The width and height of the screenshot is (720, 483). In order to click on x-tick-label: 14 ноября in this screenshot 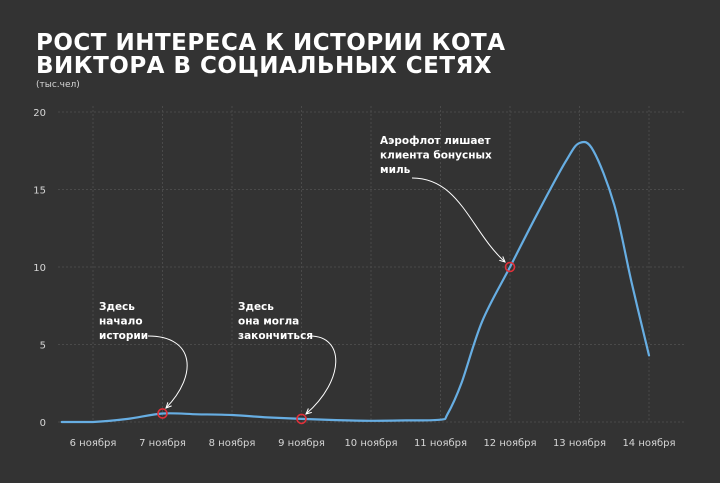, I will do `click(648, 443)`.